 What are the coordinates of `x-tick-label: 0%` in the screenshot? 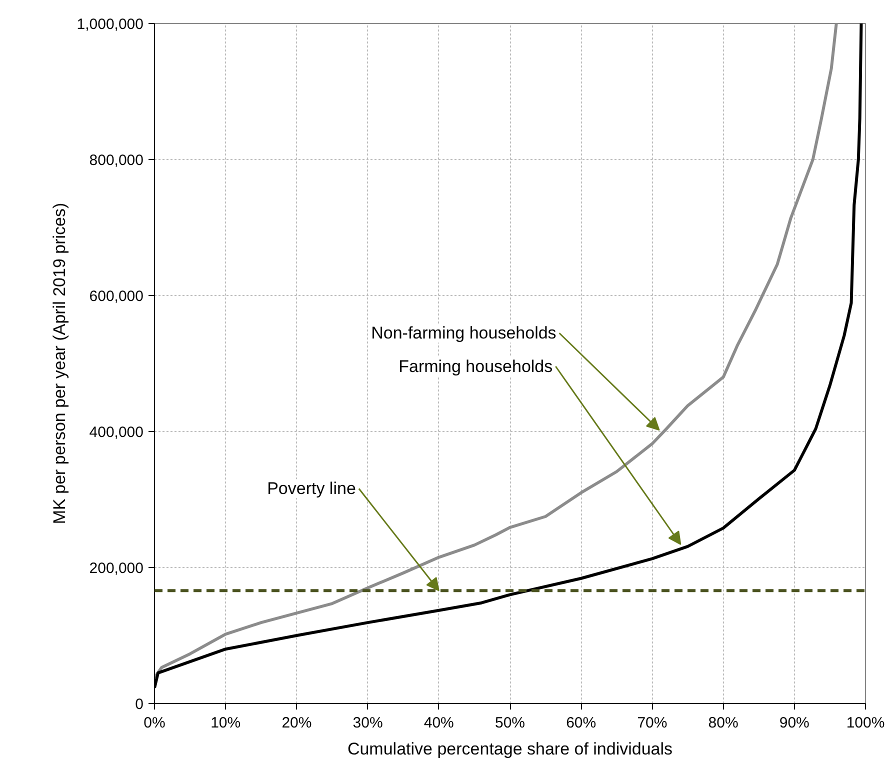 It's located at (155, 723).